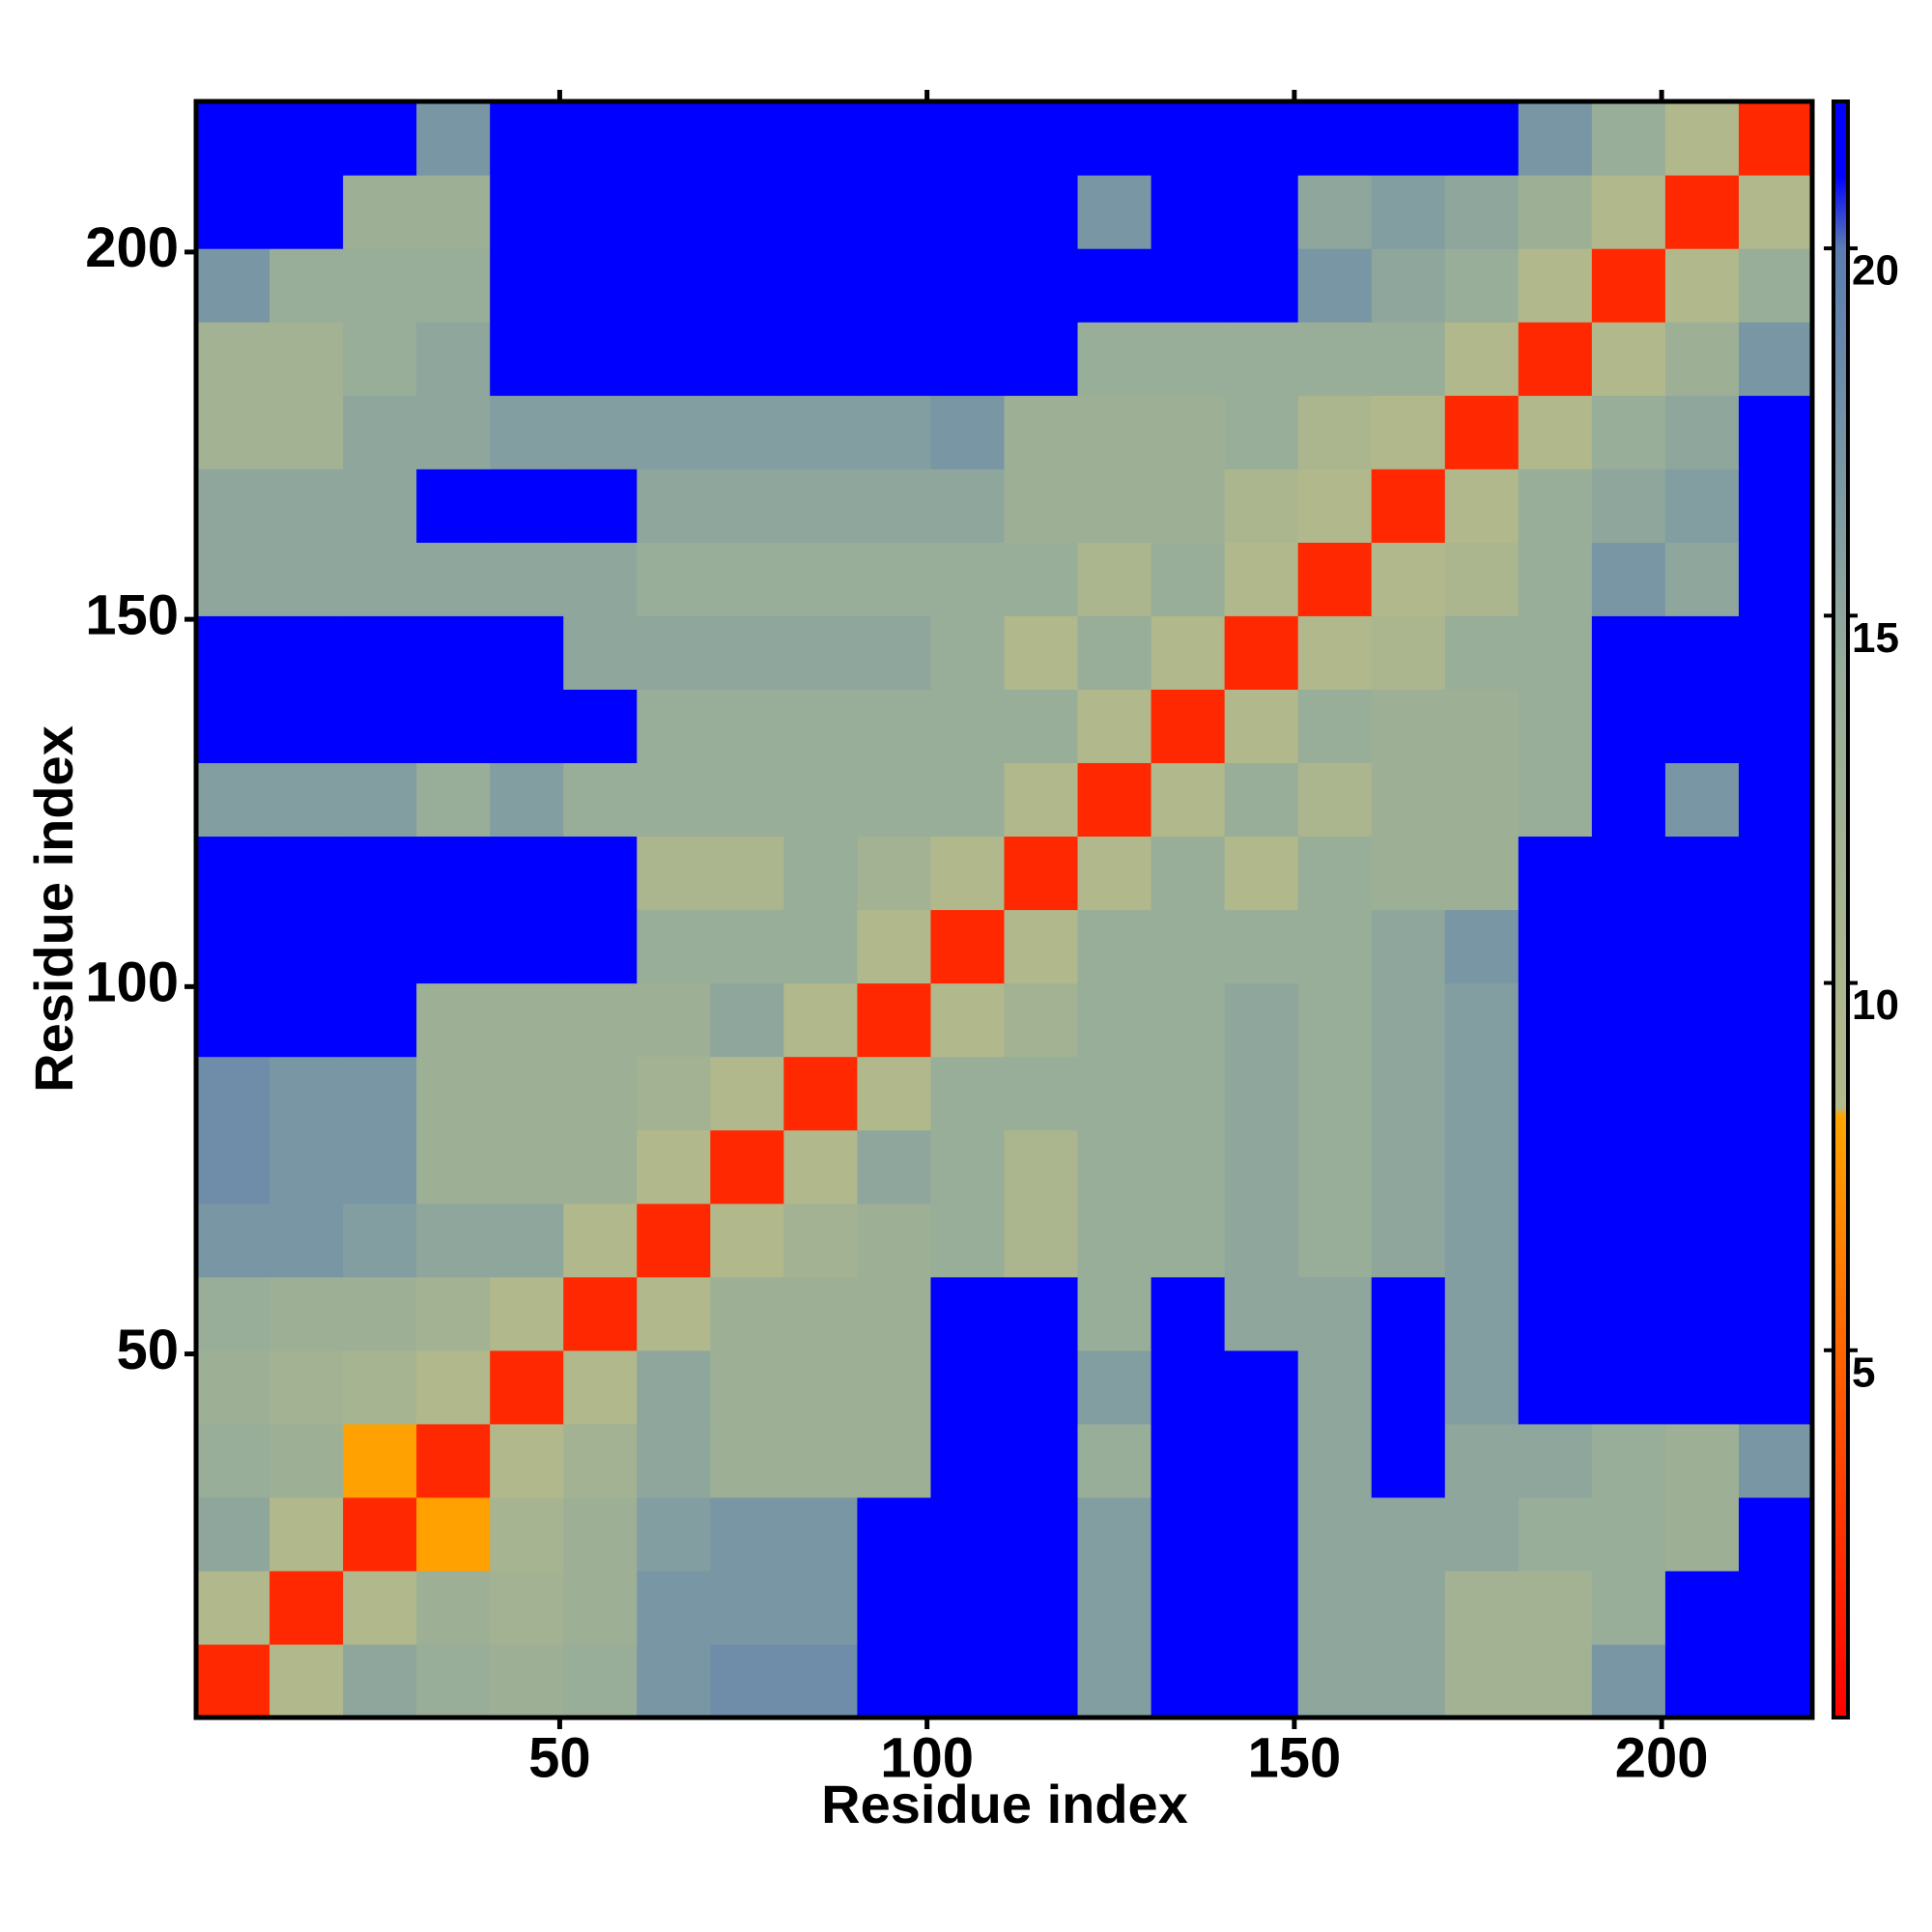 This screenshot has width=1932, height=1932. What do you see at coordinates (53, 909) in the screenshot?
I see `y-axis-title: Residue index` at bounding box center [53, 909].